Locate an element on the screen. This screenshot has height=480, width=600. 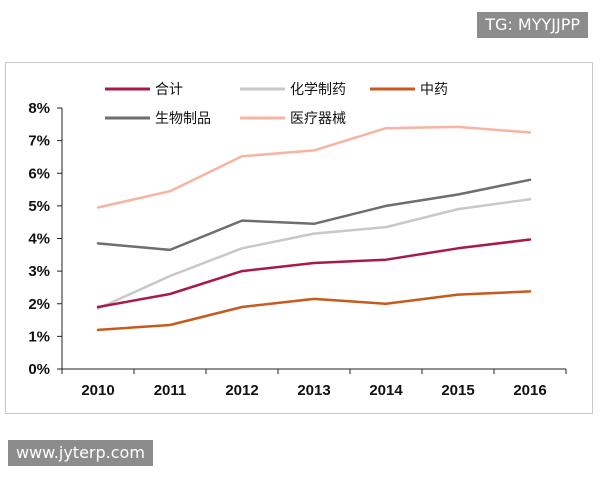
y-tick-label: 6% is located at coordinates (39, 173).